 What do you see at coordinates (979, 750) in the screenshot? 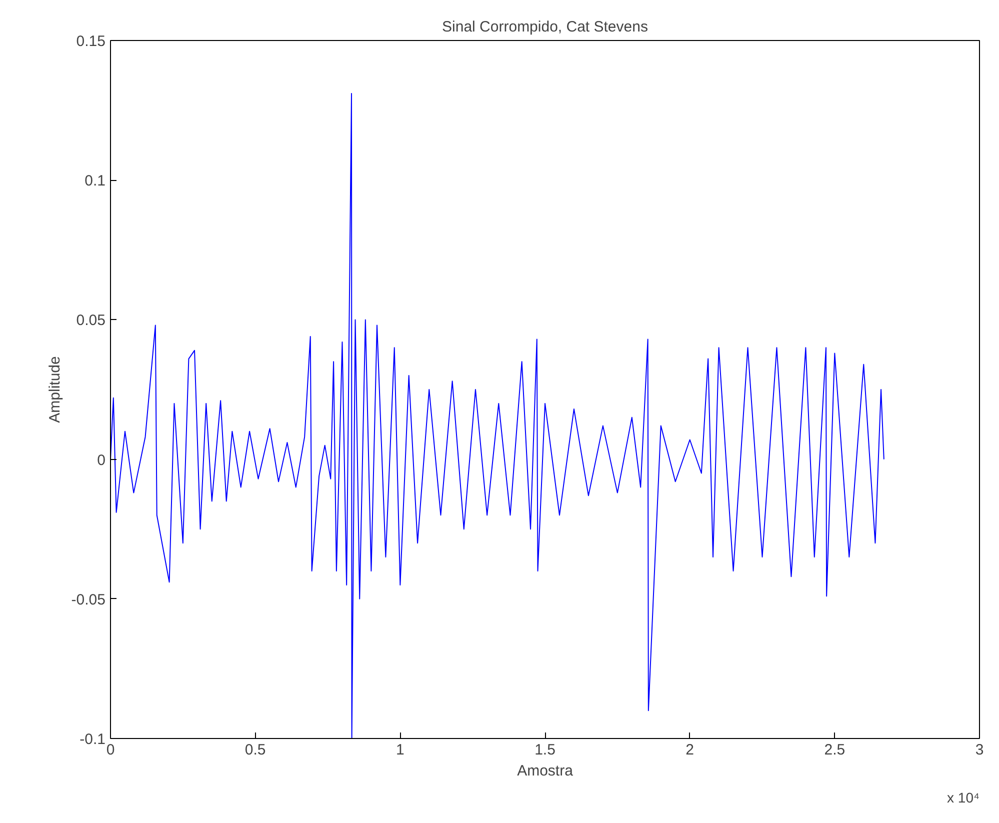
I see `x-tick-label: 3` at bounding box center [979, 750].